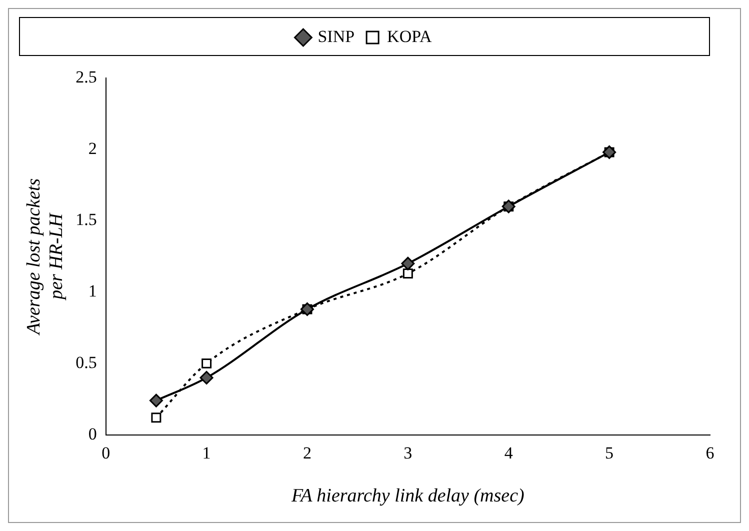 The image size is (749, 531). I want to click on x-tick-label: 1, so click(206, 452).